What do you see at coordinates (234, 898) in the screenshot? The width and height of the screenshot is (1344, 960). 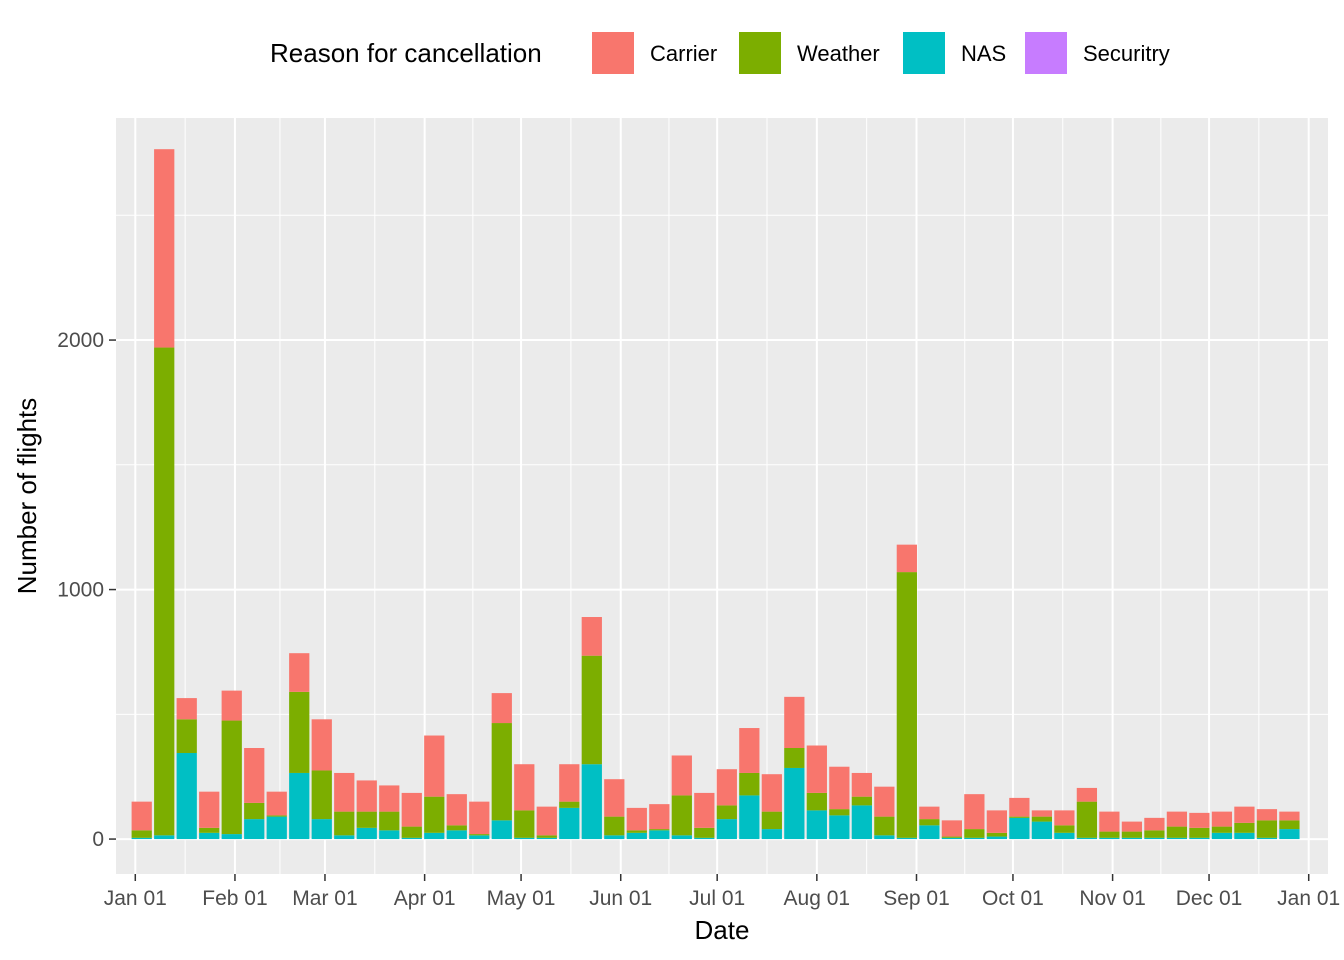 I see `x-tick-label: Feb 01` at bounding box center [234, 898].